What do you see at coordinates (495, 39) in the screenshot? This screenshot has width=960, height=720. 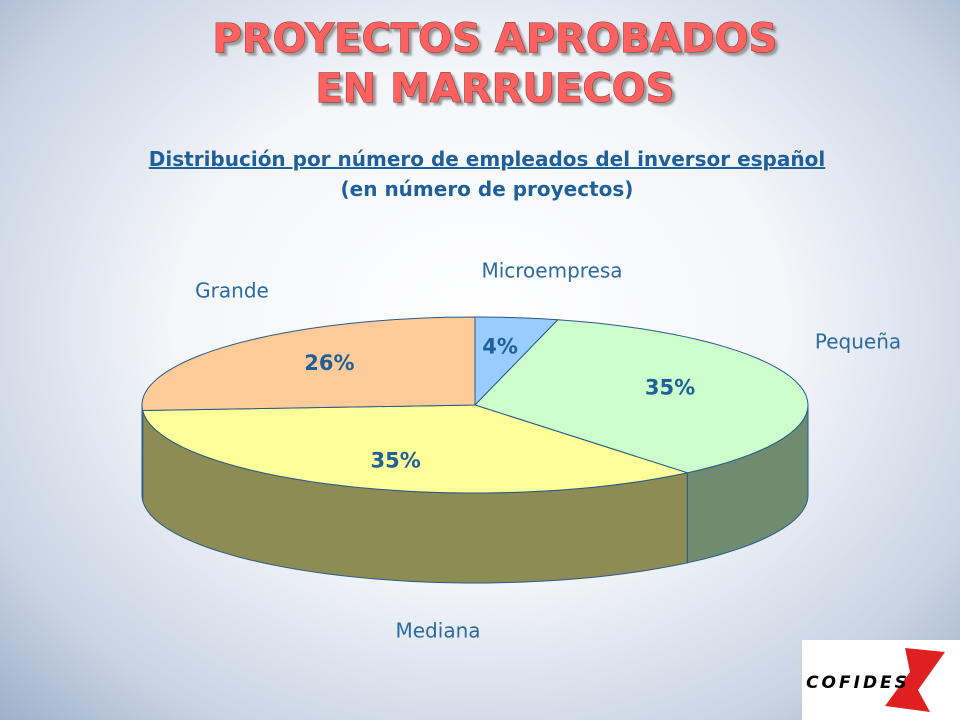 I see `chart-title: PROYECTOS APROBADOS` at bounding box center [495, 39].